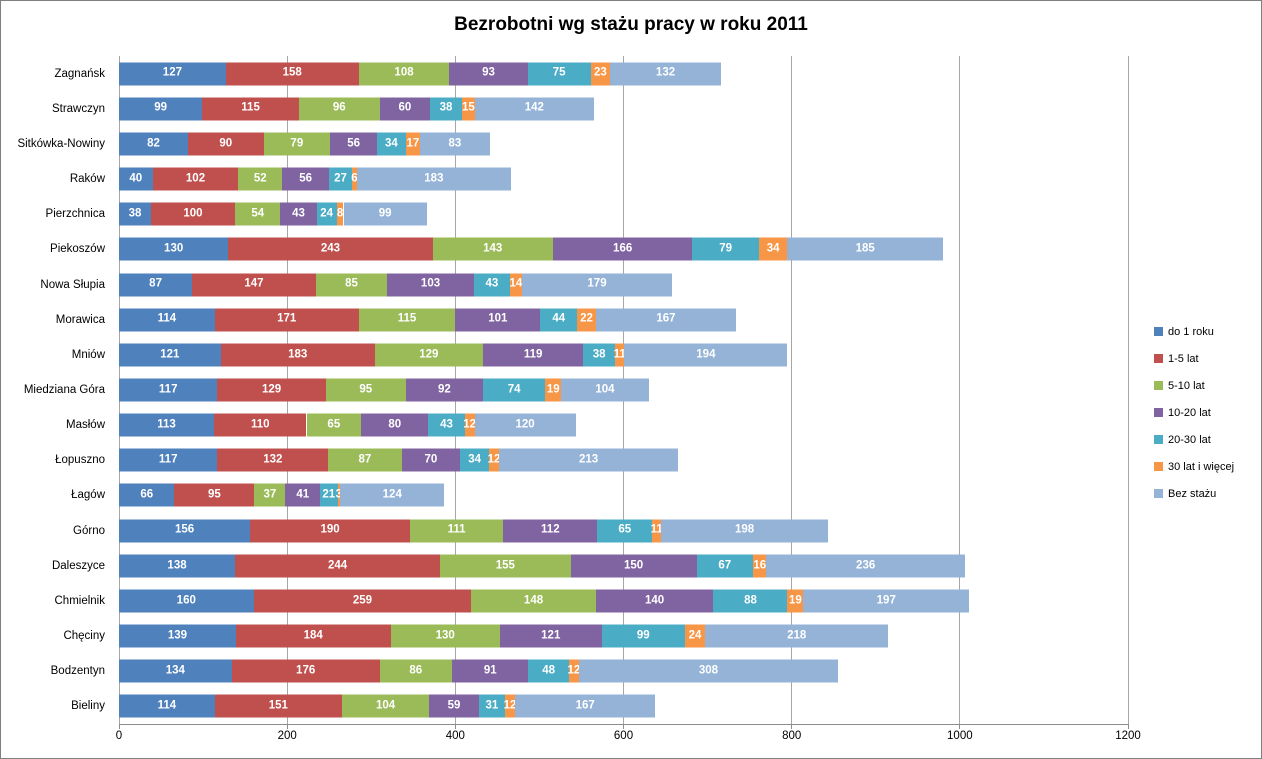 The image size is (1262, 759). I want to click on value-label: 108, so click(404, 72).